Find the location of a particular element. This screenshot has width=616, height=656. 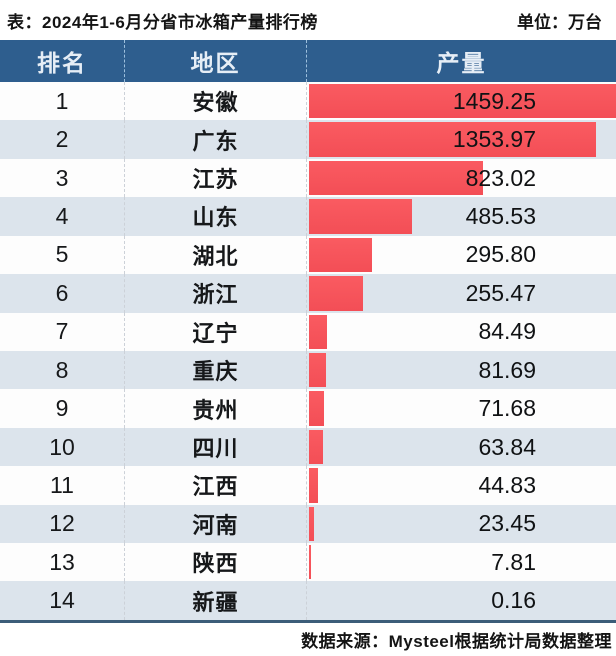

value-label: 7.81 is located at coordinates (513, 561).